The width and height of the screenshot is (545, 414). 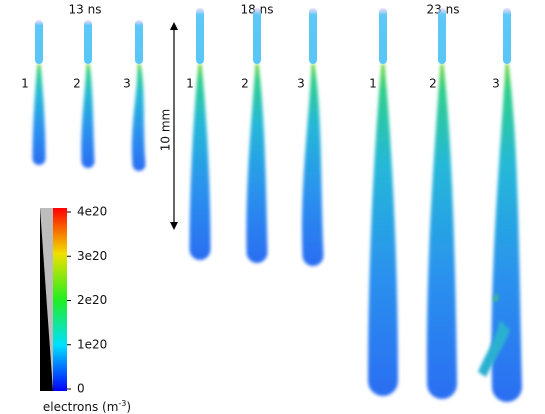 I want to click on scale-bar: 10 mm, so click(x=168, y=126).